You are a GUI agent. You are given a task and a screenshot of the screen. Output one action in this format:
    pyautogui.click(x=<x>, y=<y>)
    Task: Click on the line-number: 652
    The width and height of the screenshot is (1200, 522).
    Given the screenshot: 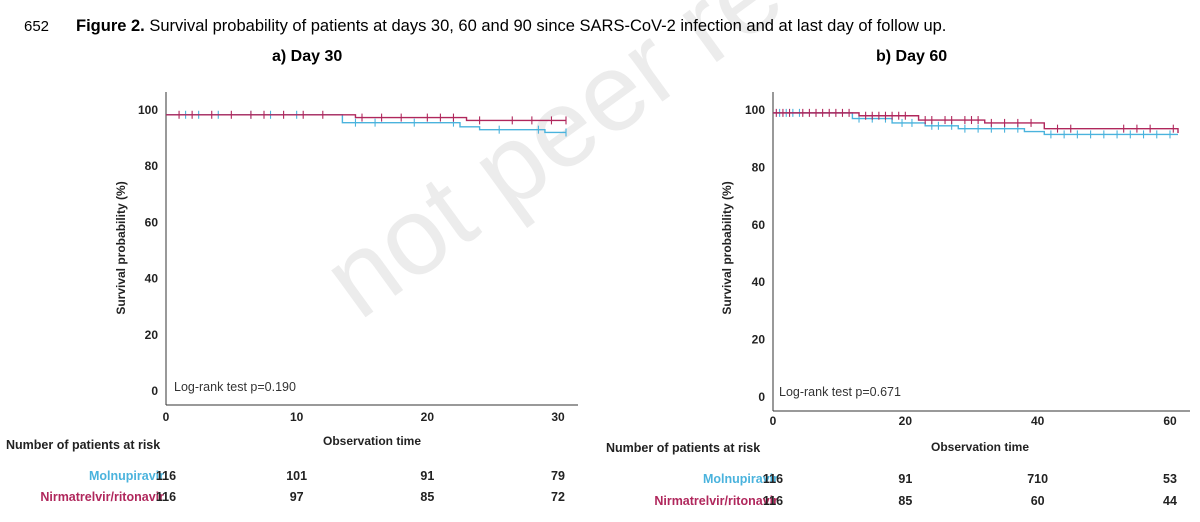 What is the action you would take?
    pyautogui.click(x=37, y=26)
    